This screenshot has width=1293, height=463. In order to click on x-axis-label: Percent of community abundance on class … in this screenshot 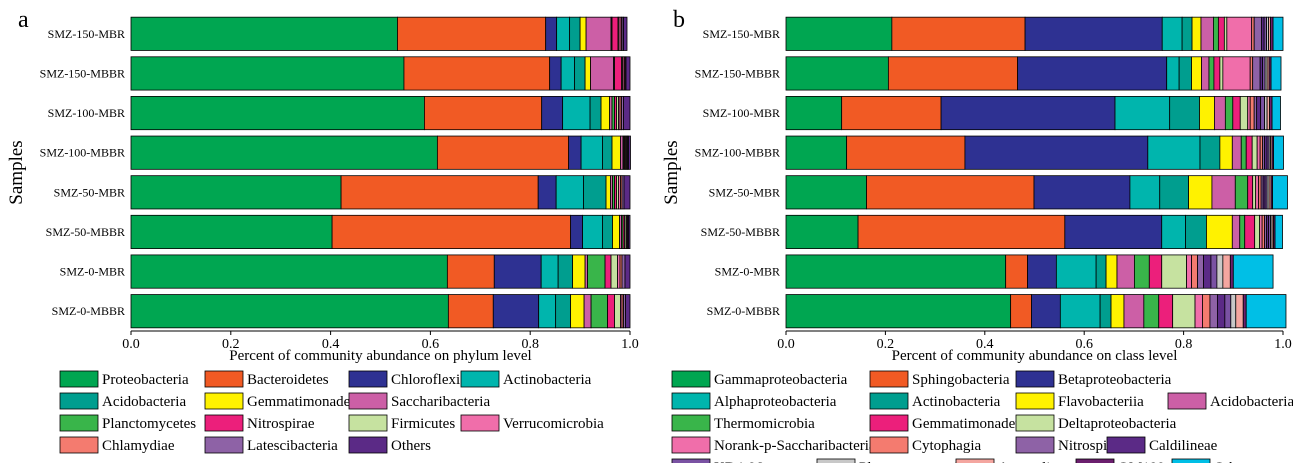, I will do `click(1035, 356)`.